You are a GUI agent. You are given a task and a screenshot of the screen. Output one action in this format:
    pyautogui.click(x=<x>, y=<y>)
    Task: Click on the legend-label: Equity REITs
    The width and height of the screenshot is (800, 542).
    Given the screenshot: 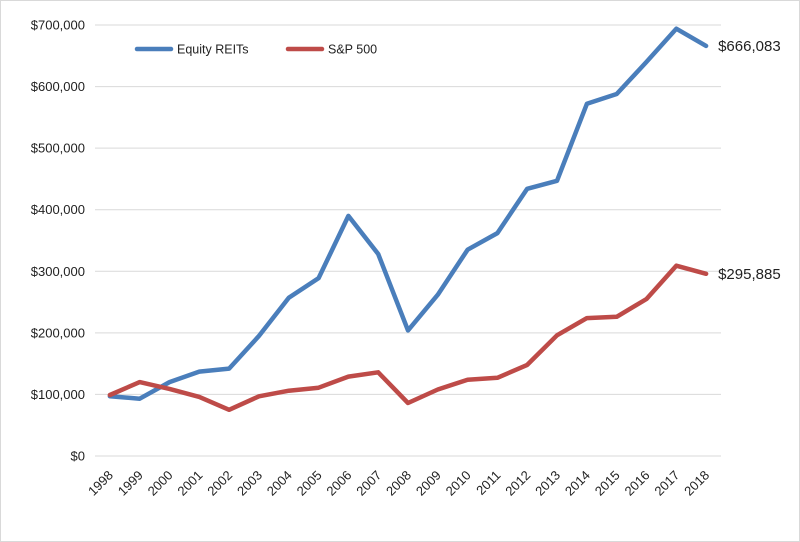 What is the action you would take?
    pyautogui.click(x=213, y=50)
    